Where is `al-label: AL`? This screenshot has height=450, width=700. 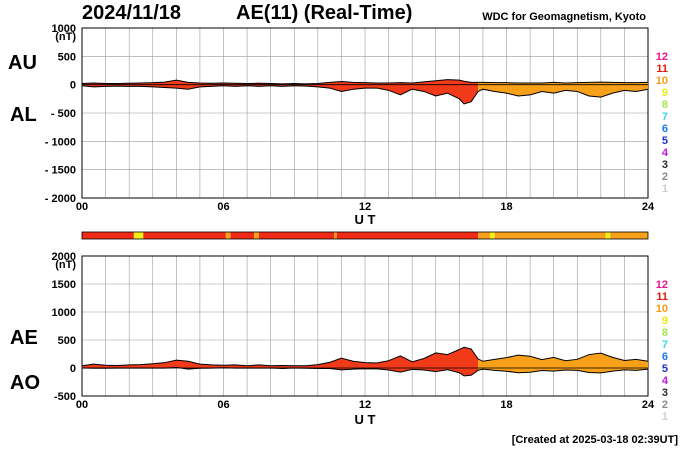
al-label: AL is located at coordinates (23, 115).